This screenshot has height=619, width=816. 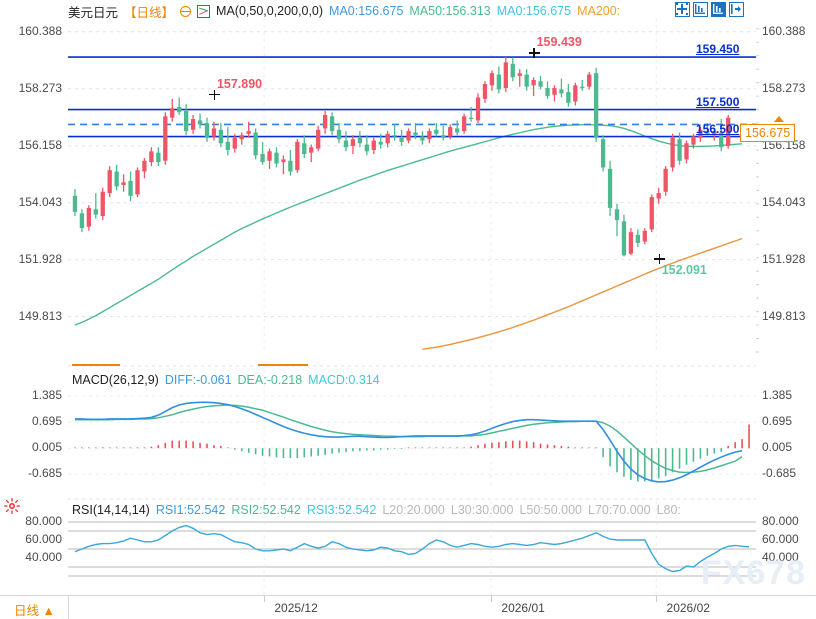 I want to click on chart-toolbar, so click(x=709, y=9).